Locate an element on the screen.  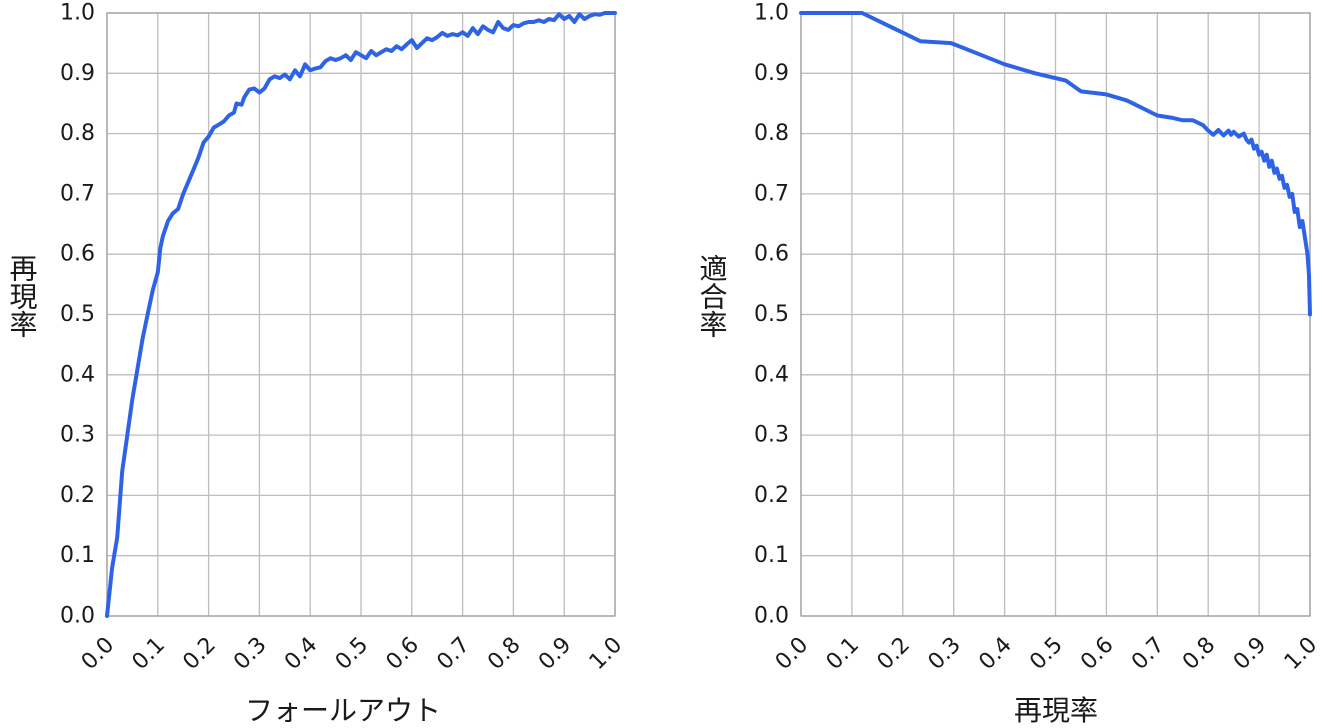
roc-y-tick-label: 0.3 is located at coordinates (77, 435).